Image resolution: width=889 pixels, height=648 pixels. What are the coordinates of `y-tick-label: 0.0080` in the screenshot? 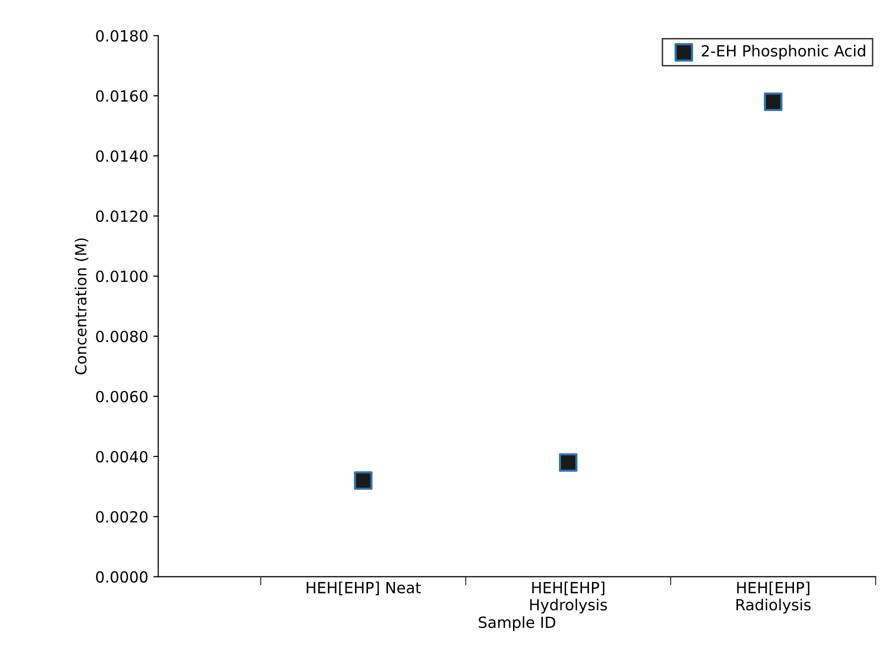 It's located at (122, 336).